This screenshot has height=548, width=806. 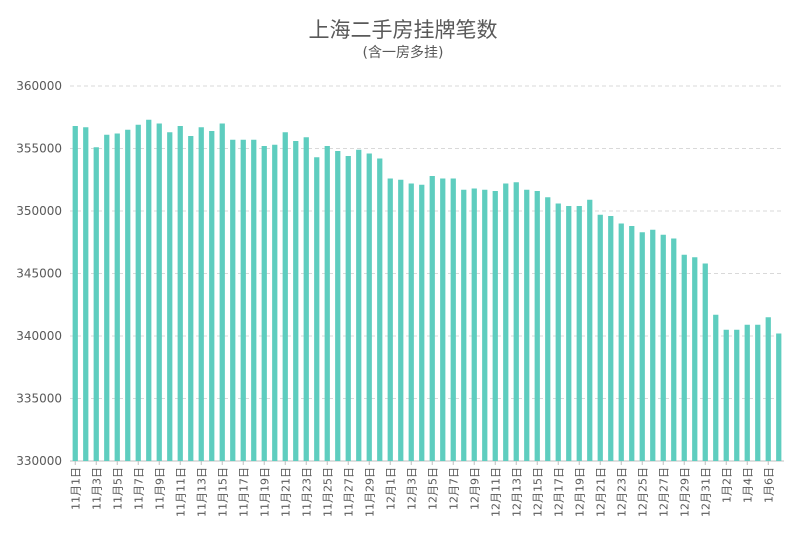 I want to click on x-tick-label: 12月5日, so click(x=432, y=488).